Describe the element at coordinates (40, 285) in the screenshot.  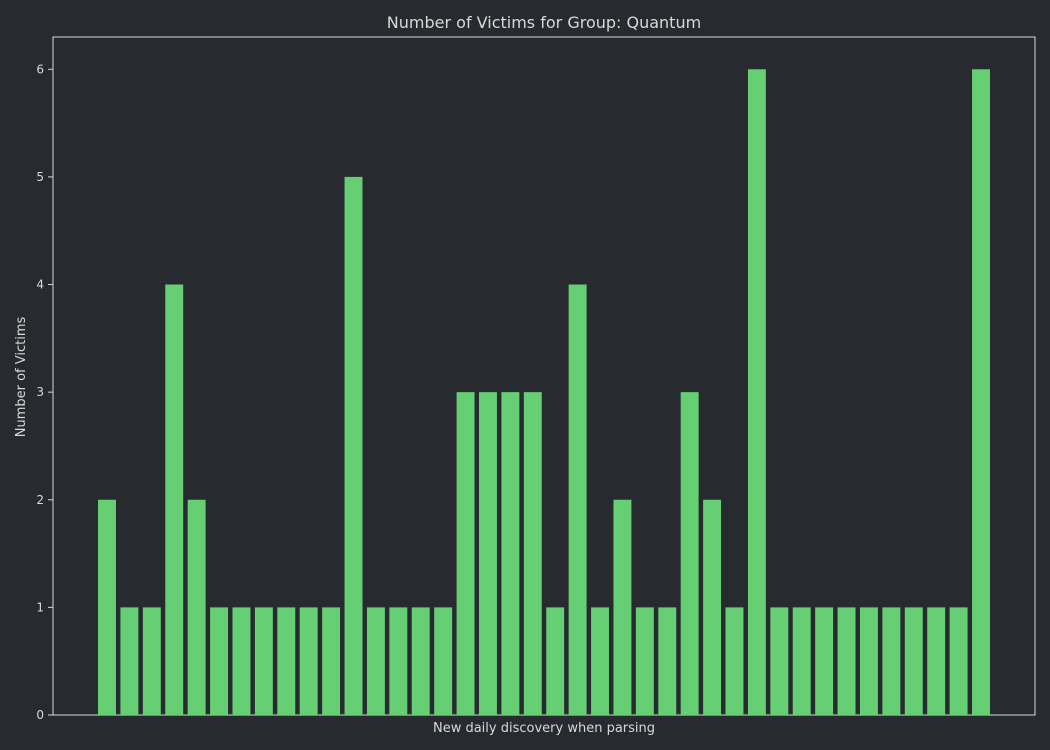
I see `y-tick-label: 4` at that location.